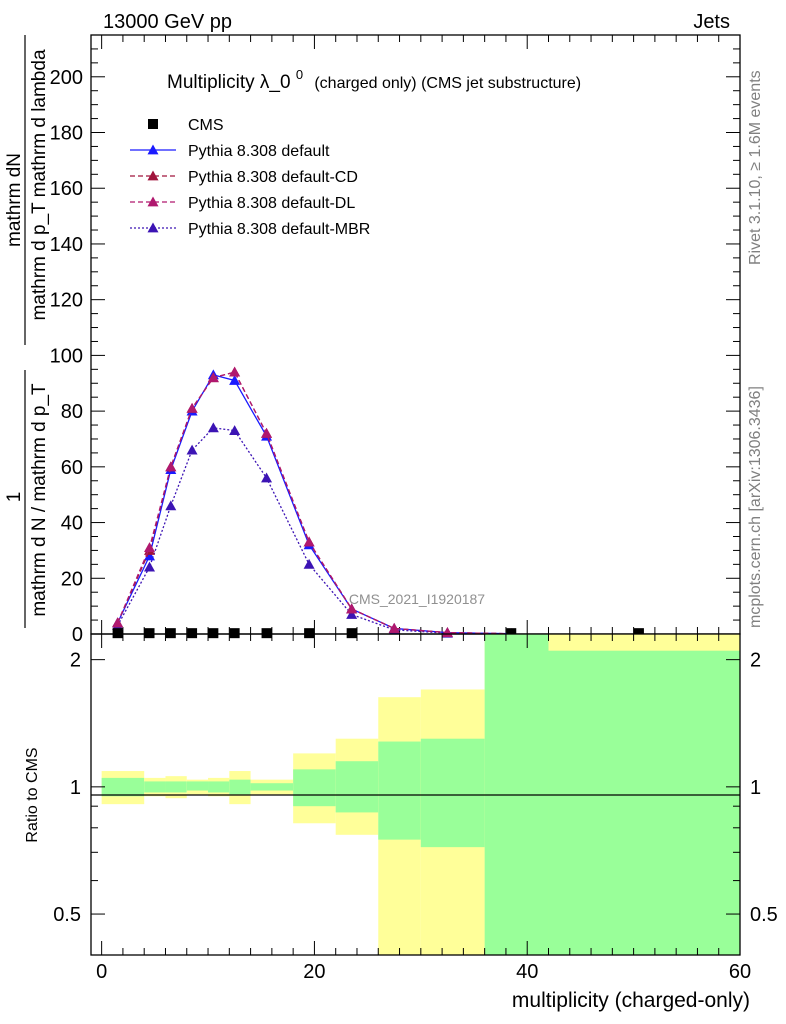  Describe the element at coordinates (755, 661) in the screenshot. I see `ratio-y-tick-label-right: 2` at that location.